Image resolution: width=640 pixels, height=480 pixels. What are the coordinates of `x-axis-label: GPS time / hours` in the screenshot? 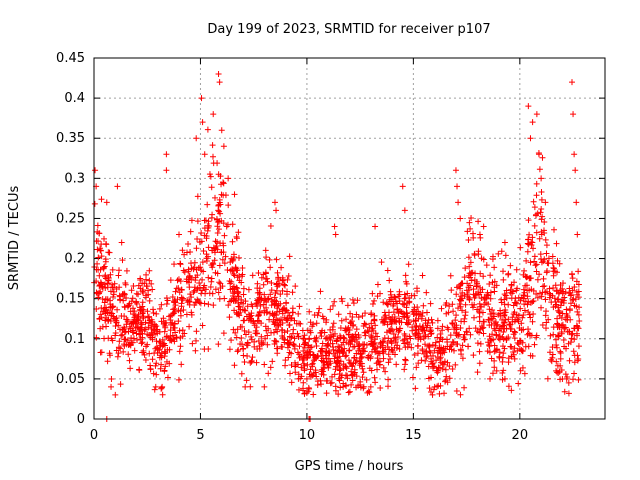 It's located at (349, 466).